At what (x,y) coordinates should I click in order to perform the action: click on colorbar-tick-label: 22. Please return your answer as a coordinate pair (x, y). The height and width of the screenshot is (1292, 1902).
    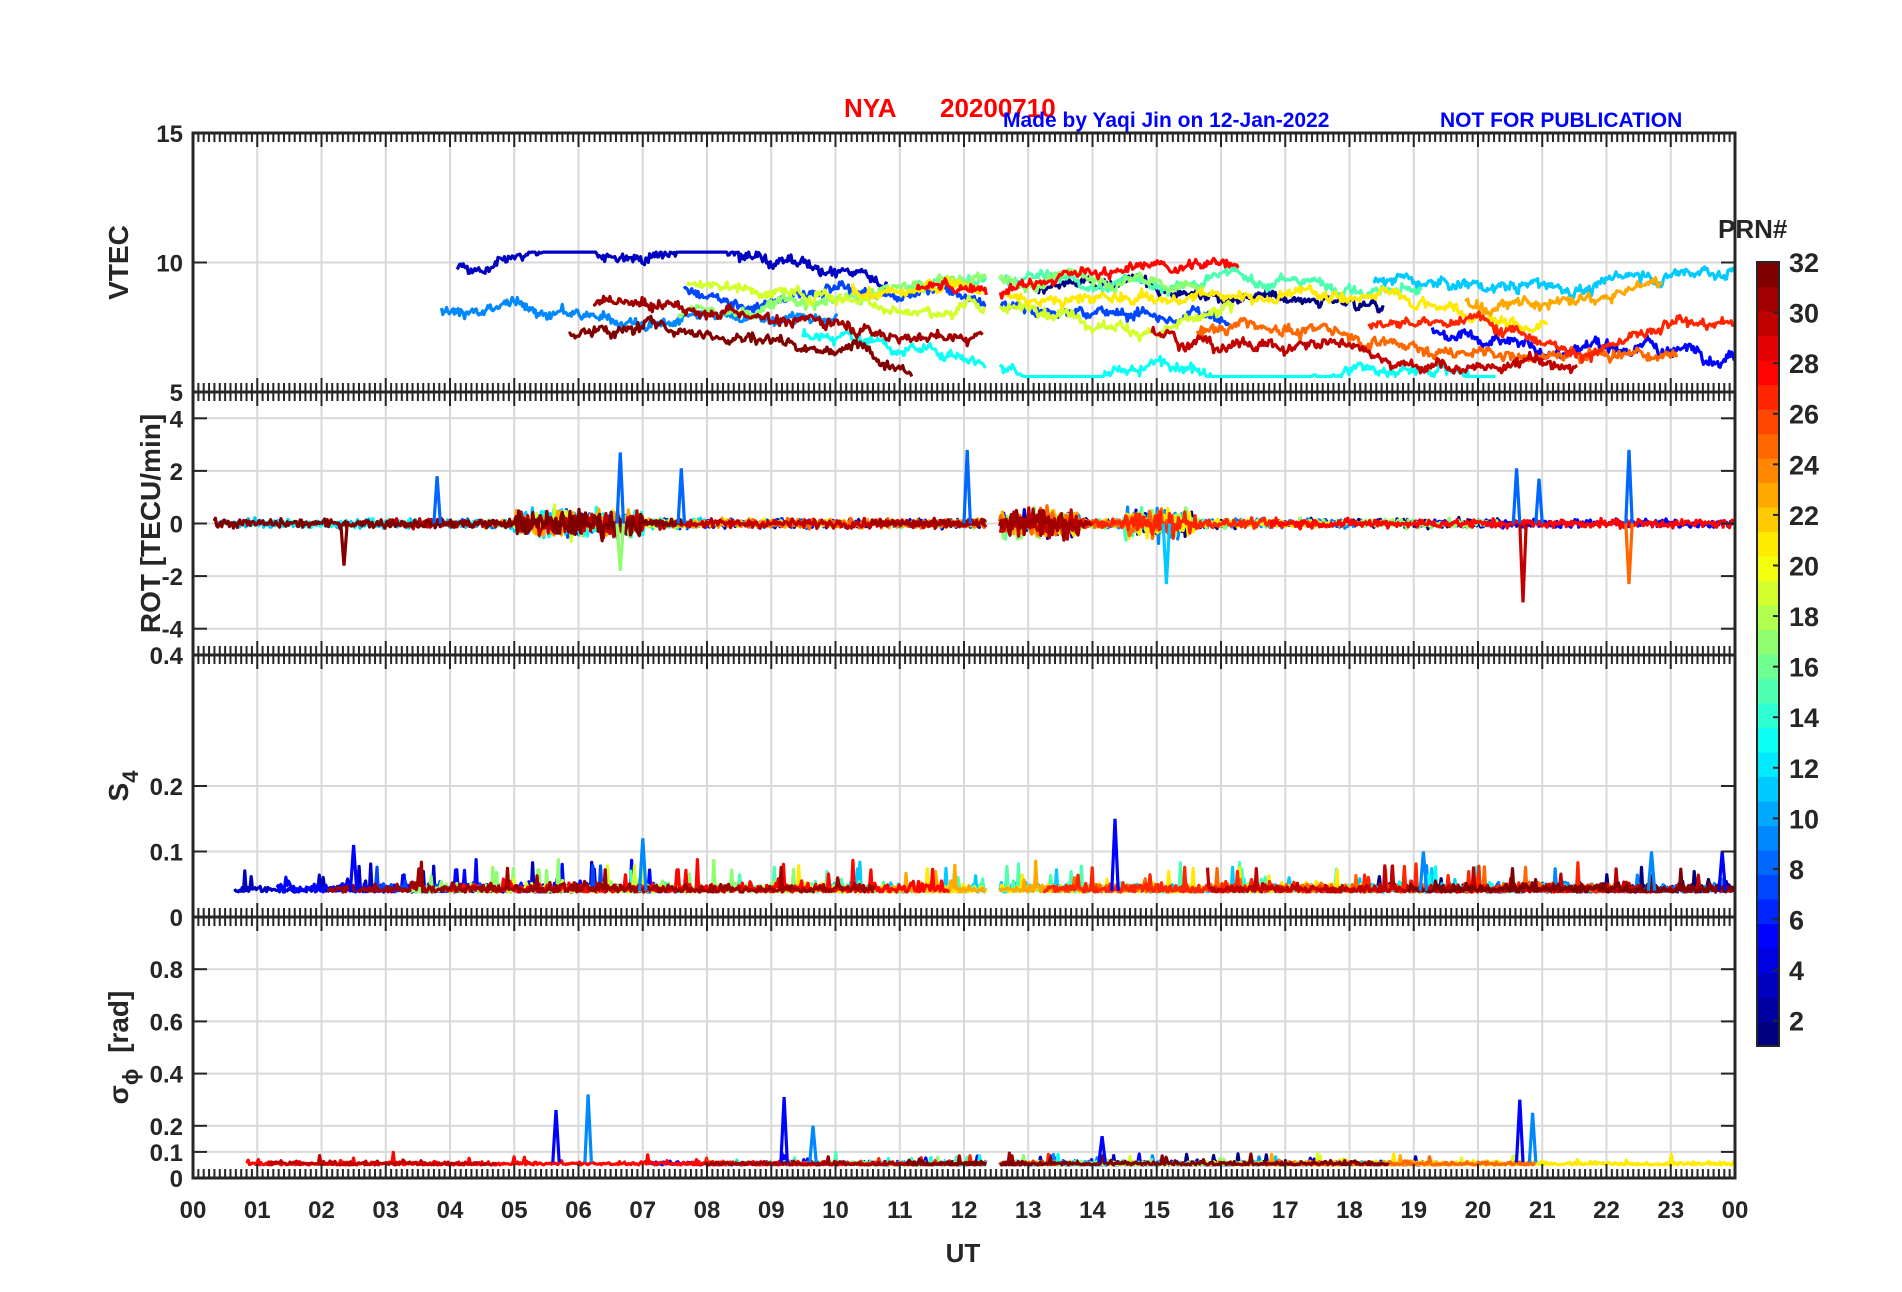
    Looking at the image, I should click on (1804, 516).